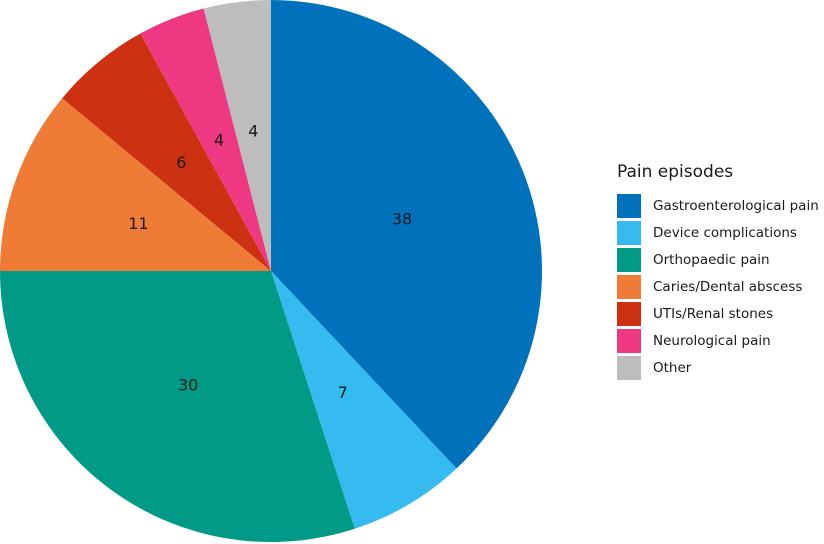  Describe the element at coordinates (402, 219) in the screenshot. I see `slice-label-gastroenterological-pain: 38` at that location.